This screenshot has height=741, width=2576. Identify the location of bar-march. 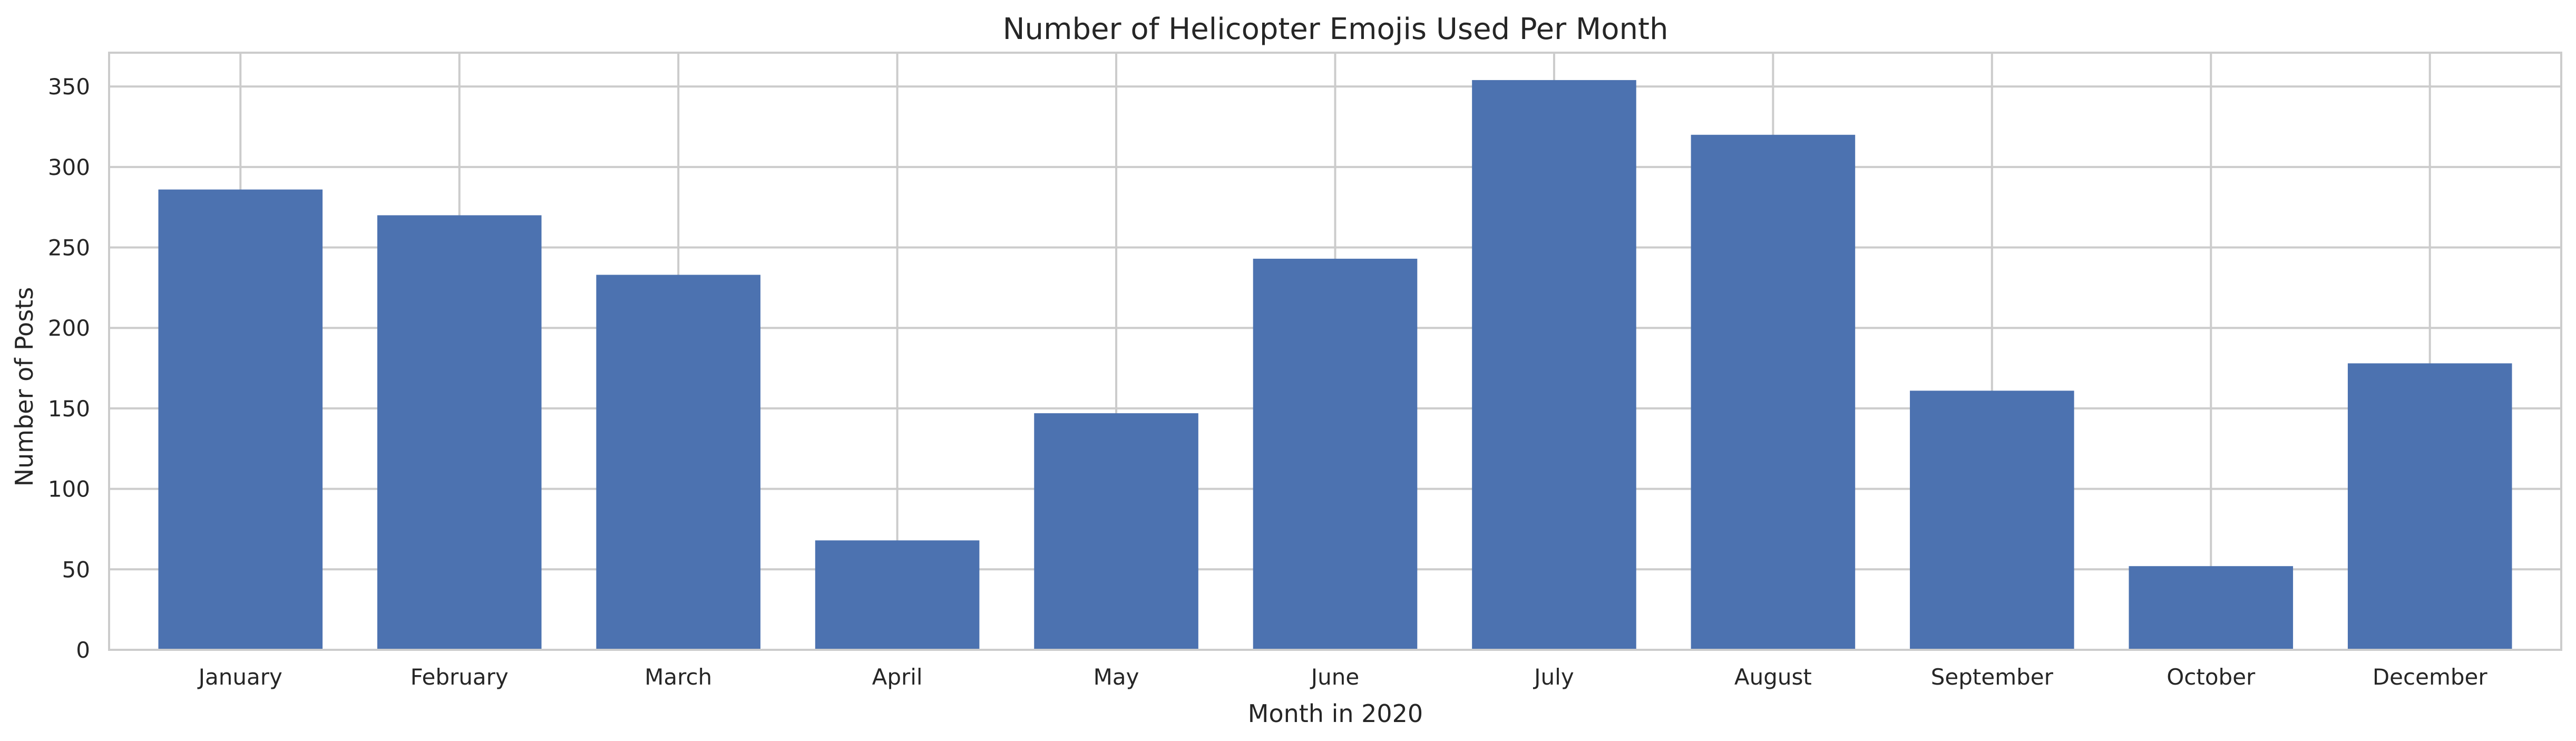
(678, 462).